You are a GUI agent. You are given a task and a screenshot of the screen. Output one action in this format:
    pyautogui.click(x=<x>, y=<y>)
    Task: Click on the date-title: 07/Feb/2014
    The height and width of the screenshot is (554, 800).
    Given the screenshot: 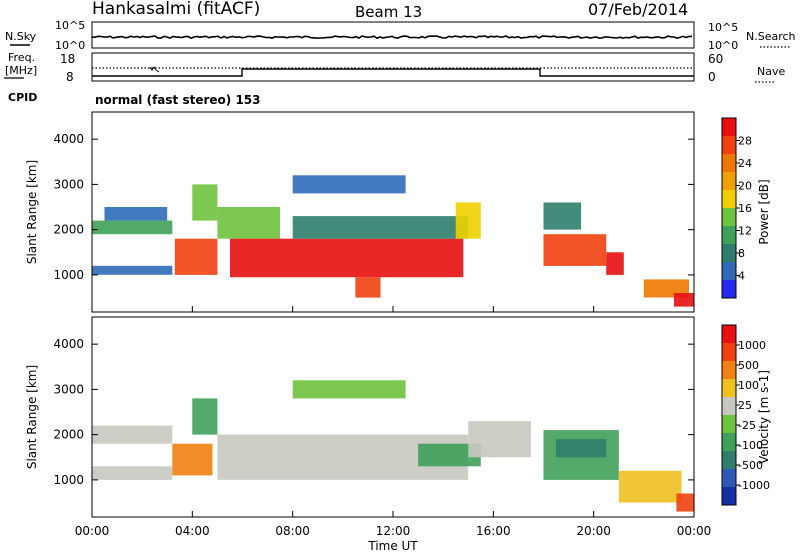 What is the action you would take?
    pyautogui.click(x=638, y=9)
    